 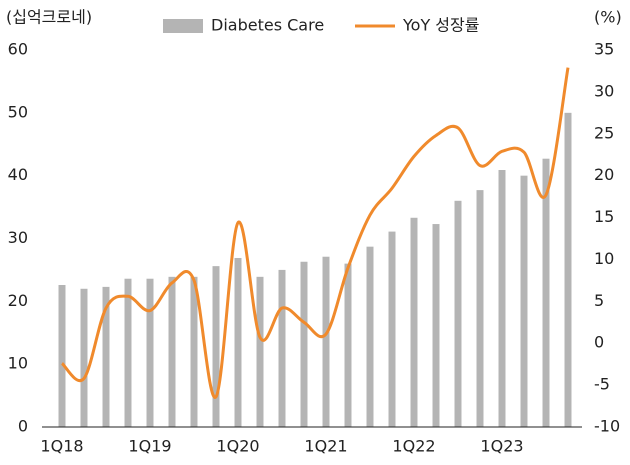 What do you see at coordinates (604, 132) in the screenshot?
I see `y2-tick-label: 25` at bounding box center [604, 132].